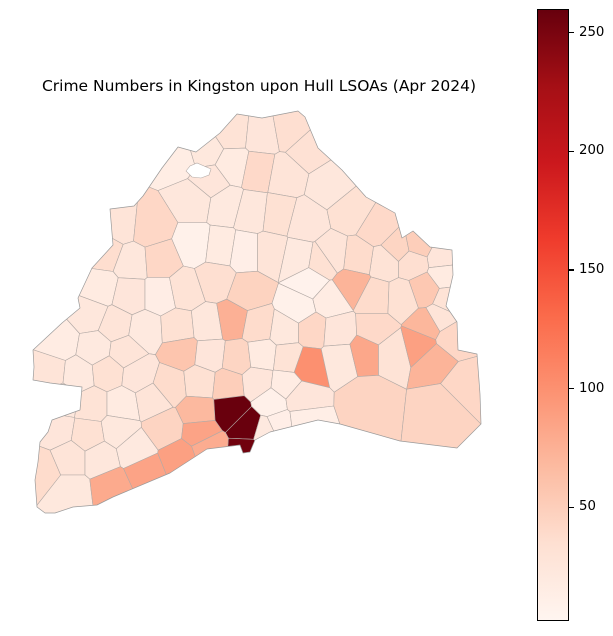  Describe the element at coordinates (587, 507) in the screenshot. I see `colorbar-tick-label: 50` at that location.